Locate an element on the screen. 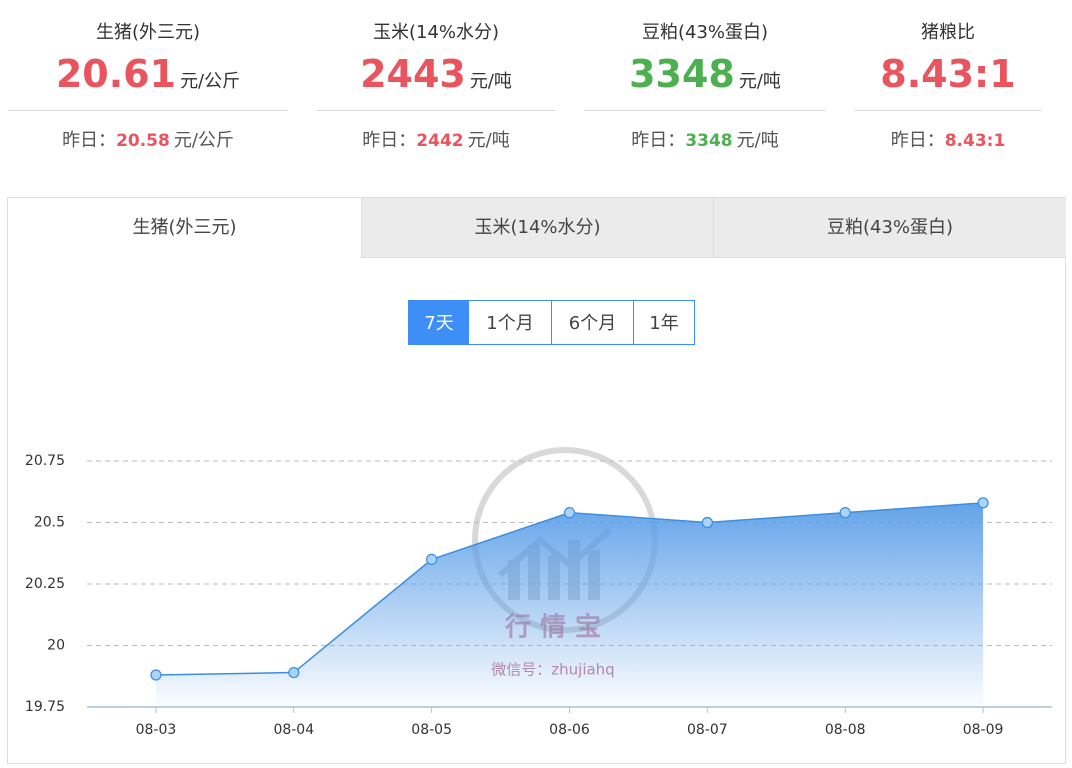 This screenshot has height=768, width=1072. range-button: 1年 is located at coordinates (664, 322).